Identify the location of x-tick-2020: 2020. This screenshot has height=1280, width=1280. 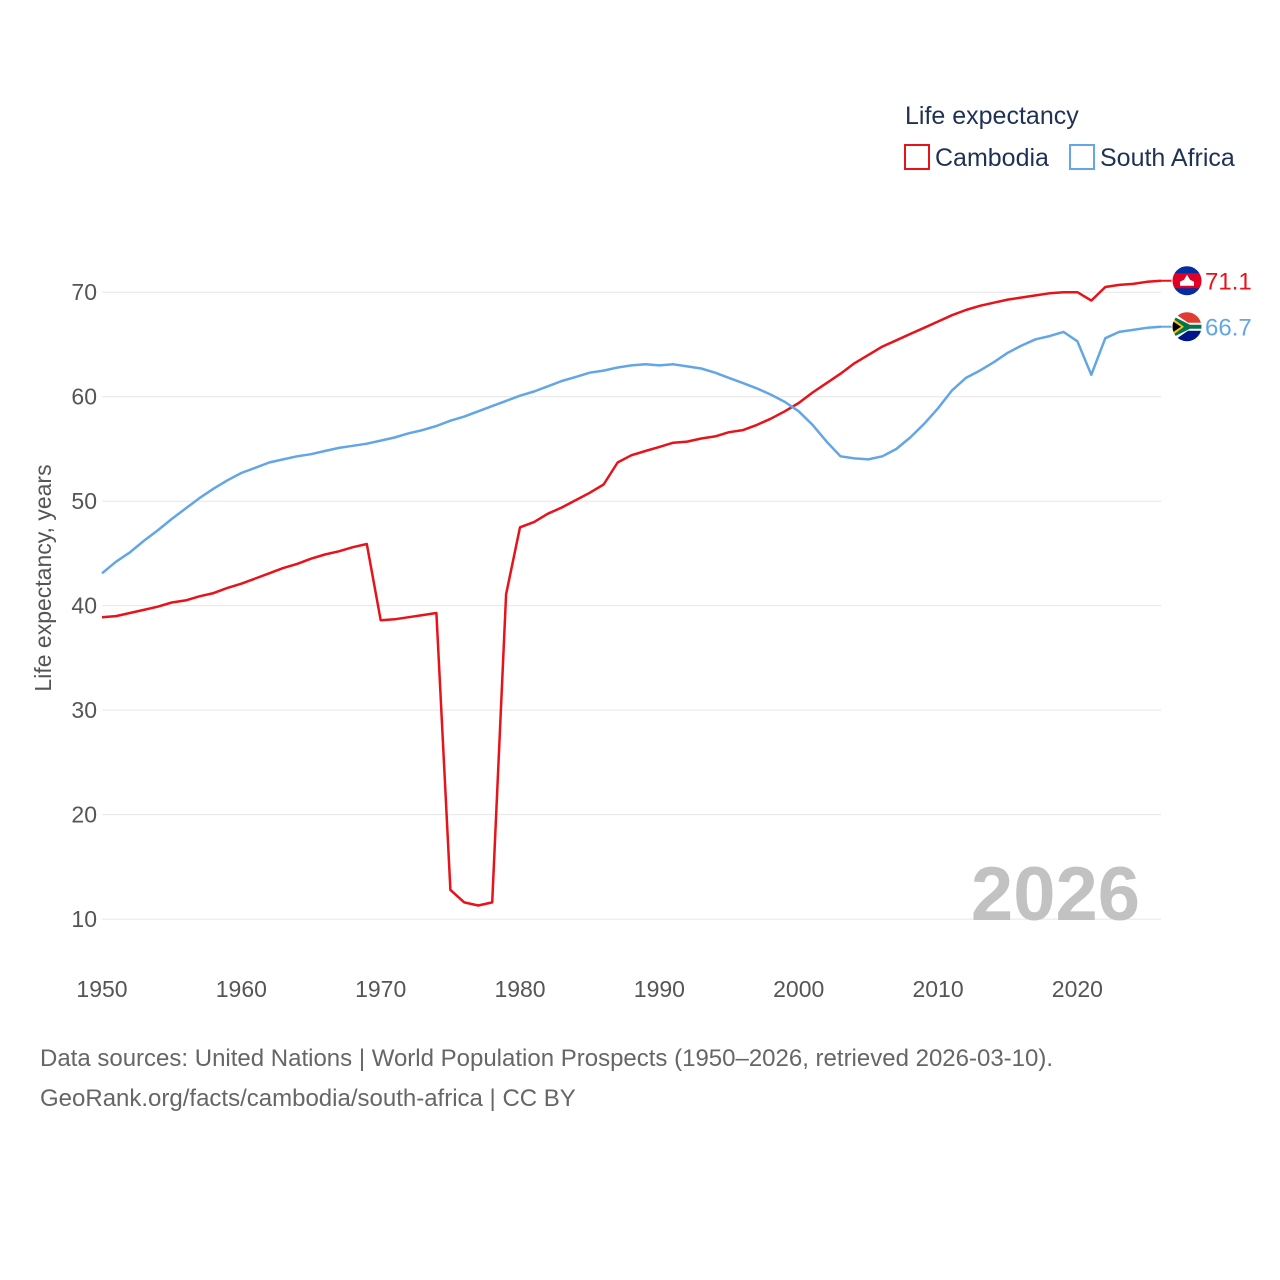
(1077, 989).